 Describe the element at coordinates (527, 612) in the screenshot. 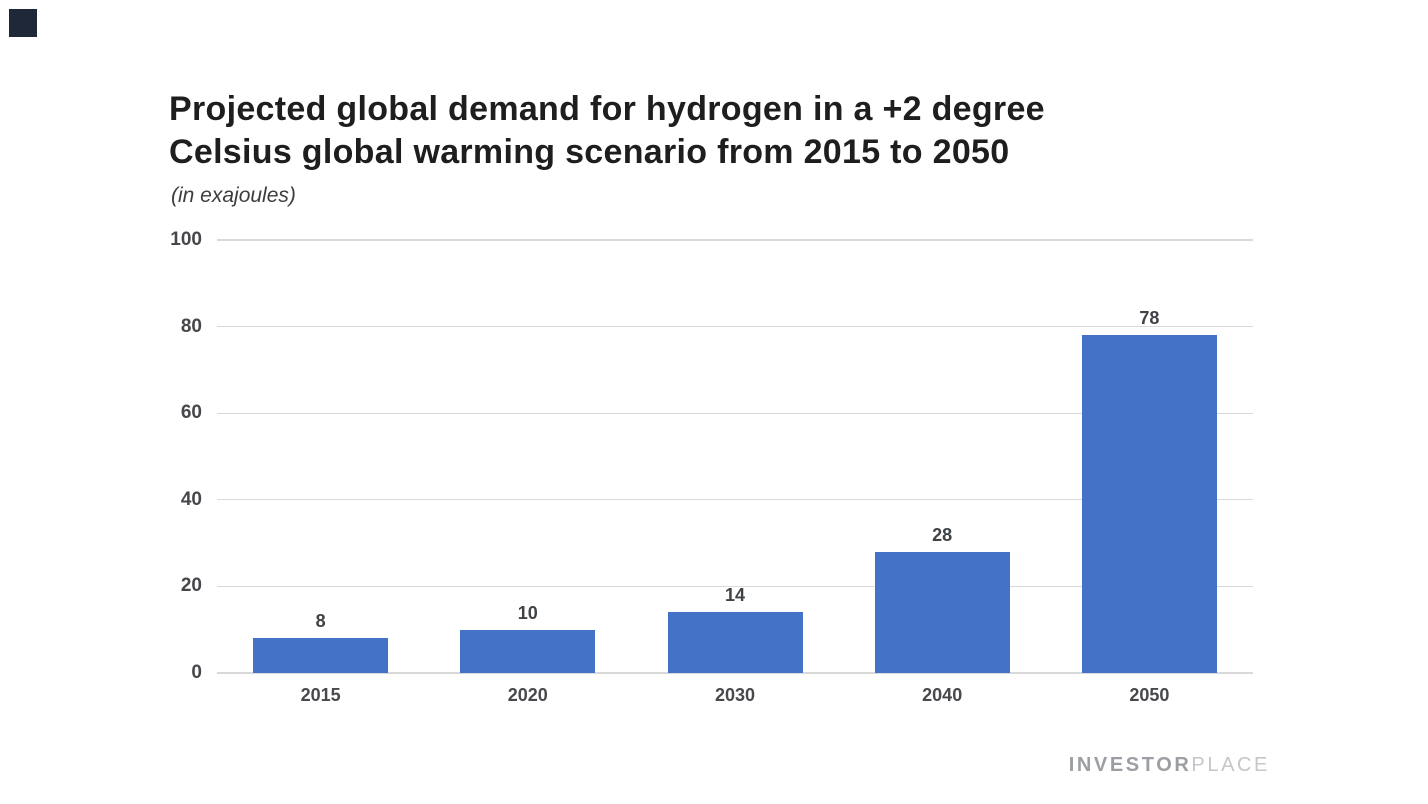

I see `value-label-2020: 10` at that location.